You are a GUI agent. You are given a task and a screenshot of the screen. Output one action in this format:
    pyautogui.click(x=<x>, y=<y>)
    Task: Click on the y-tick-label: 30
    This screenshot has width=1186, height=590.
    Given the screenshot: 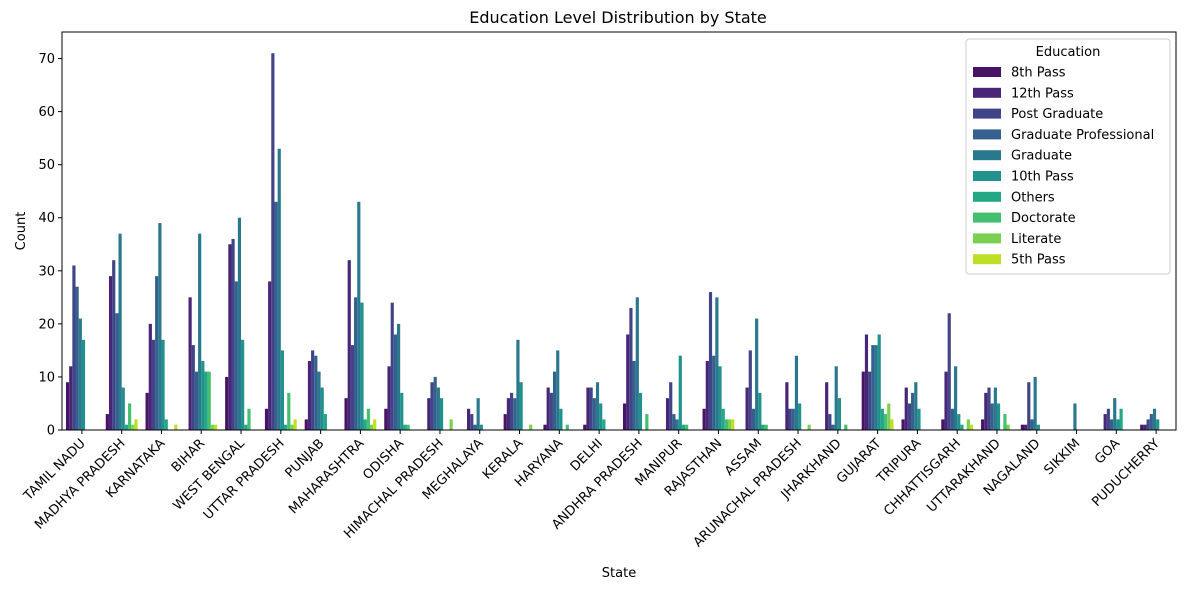 What is the action you would take?
    pyautogui.click(x=46, y=271)
    